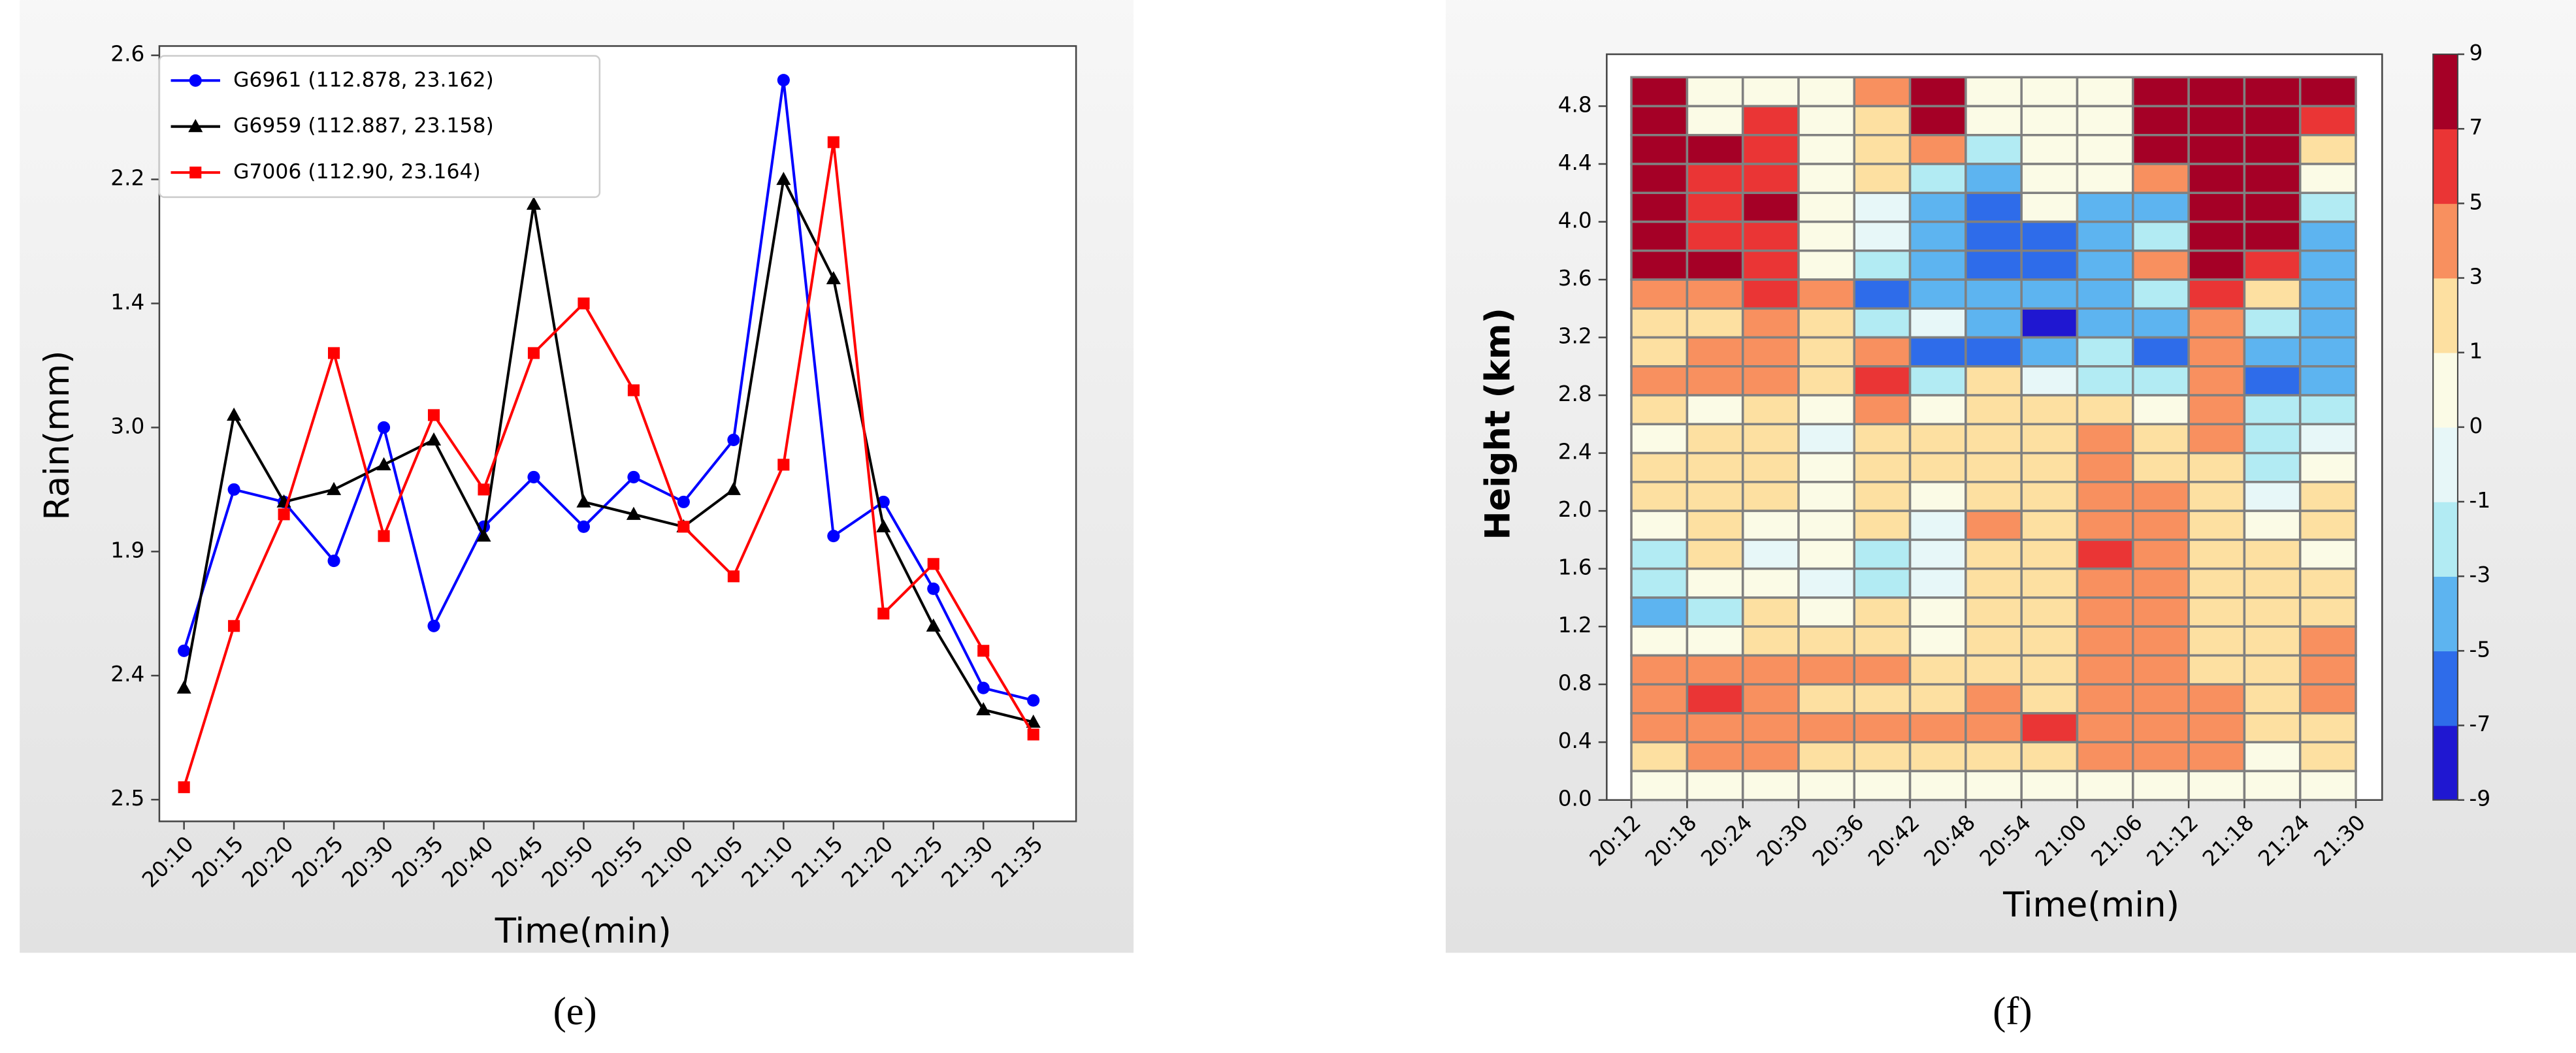 This screenshot has width=2576, height=1053. I want to click on y-tick-label: 2.4, so click(1575, 452).